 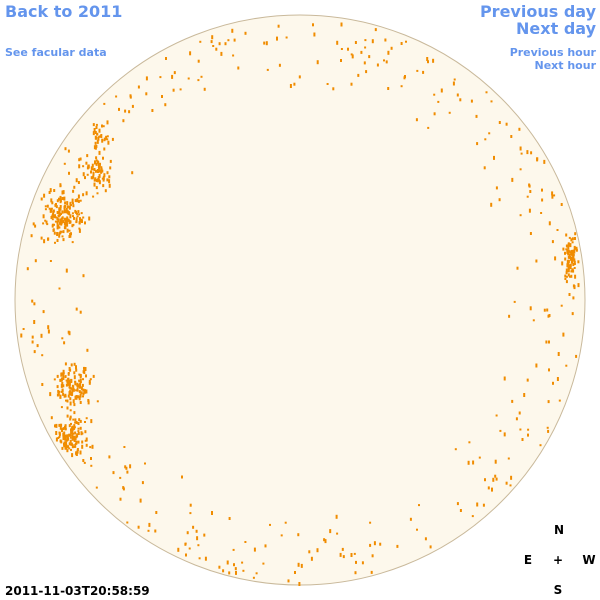 I want to click on next-day-link: Next day, so click(x=556, y=28).